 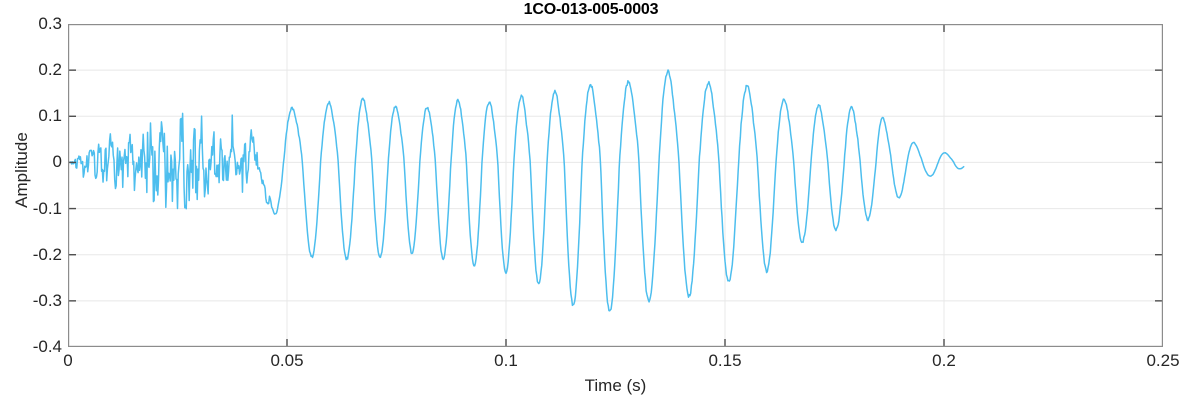 I want to click on x-tick-label: 0.15, so click(x=725, y=360).